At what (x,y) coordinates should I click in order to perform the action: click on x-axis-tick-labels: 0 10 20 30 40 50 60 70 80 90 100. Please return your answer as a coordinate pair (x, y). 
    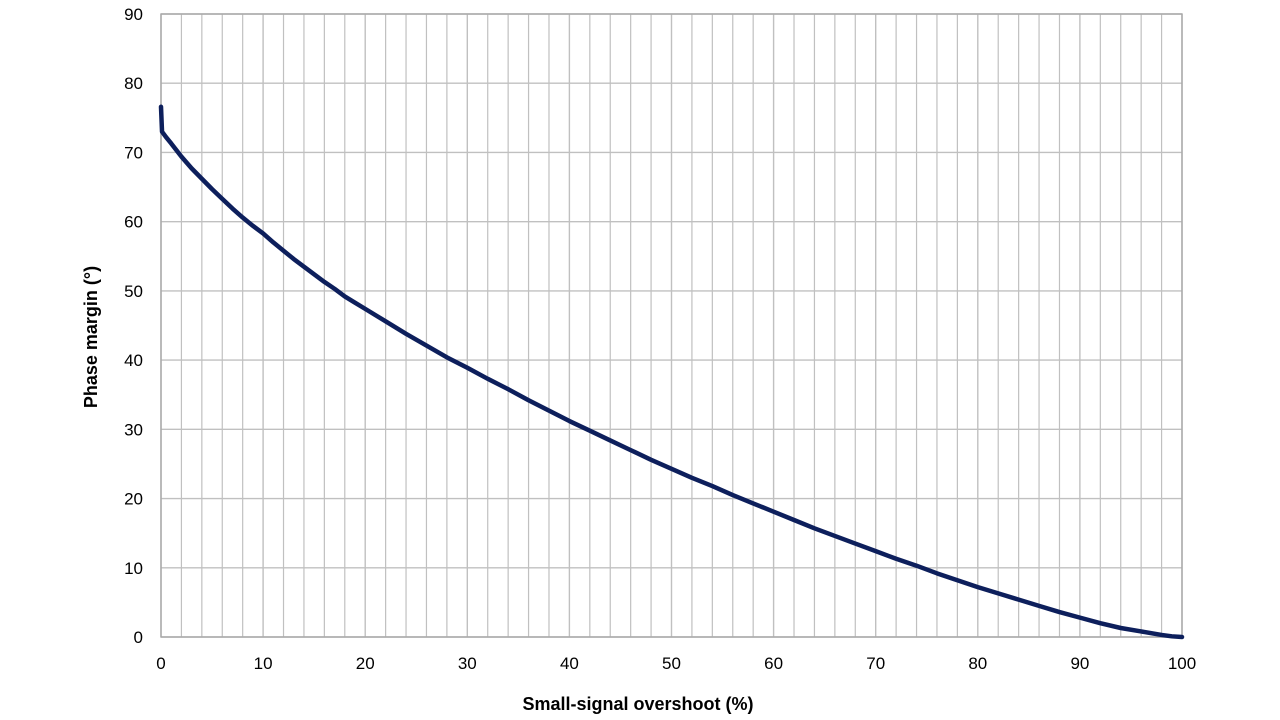
    Looking at the image, I should click on (676, 663).